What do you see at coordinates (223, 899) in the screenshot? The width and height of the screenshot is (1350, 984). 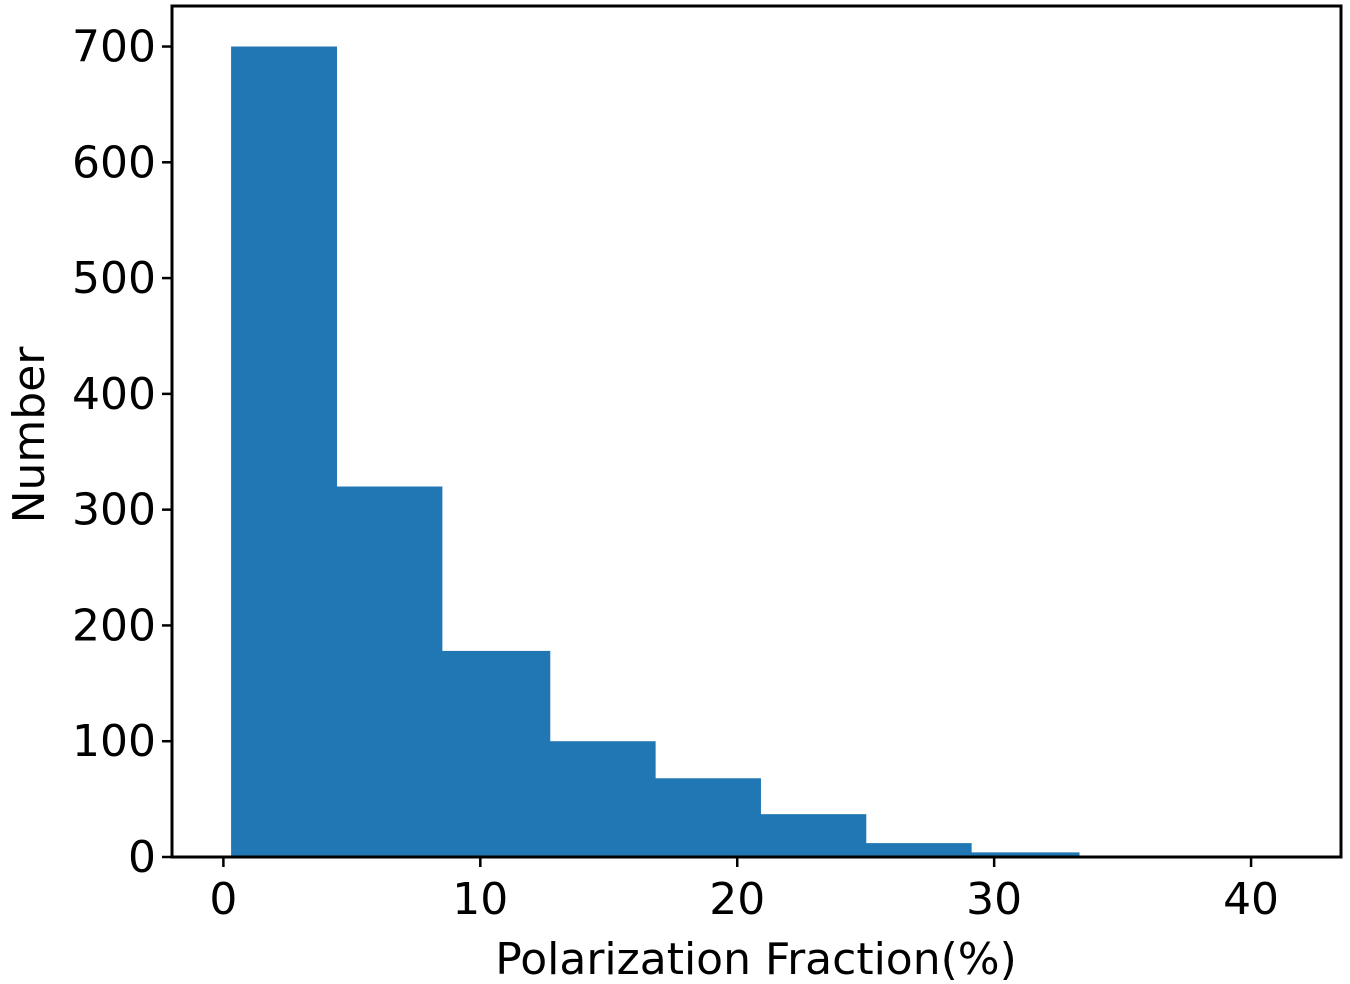 I see `x-tick-label: 0` at bounding box center [223, 899].